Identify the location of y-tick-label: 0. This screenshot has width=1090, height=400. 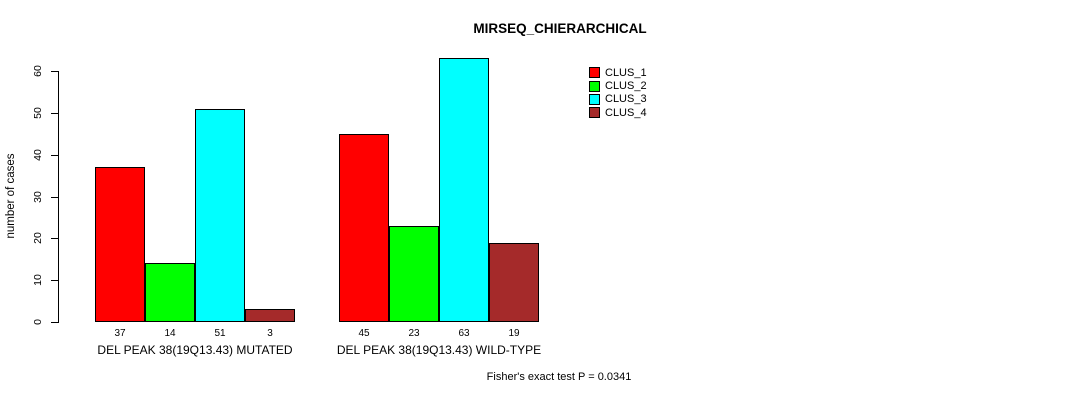
(38, 322).